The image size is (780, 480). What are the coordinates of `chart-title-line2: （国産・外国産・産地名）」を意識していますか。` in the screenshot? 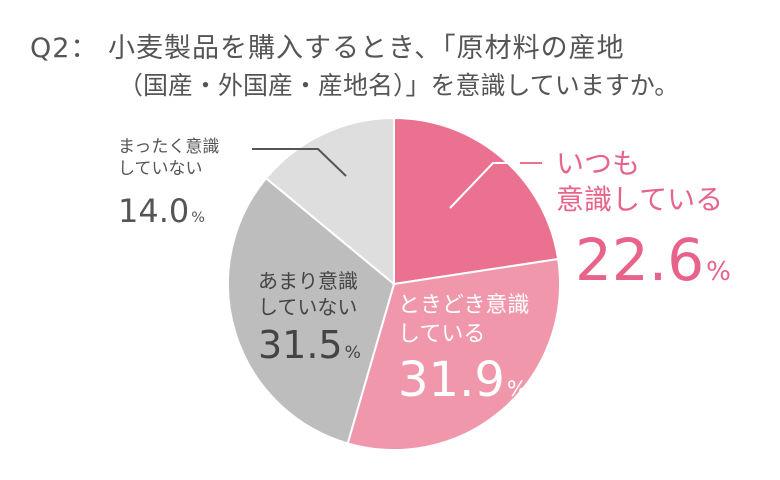 It's located at (399, 85).